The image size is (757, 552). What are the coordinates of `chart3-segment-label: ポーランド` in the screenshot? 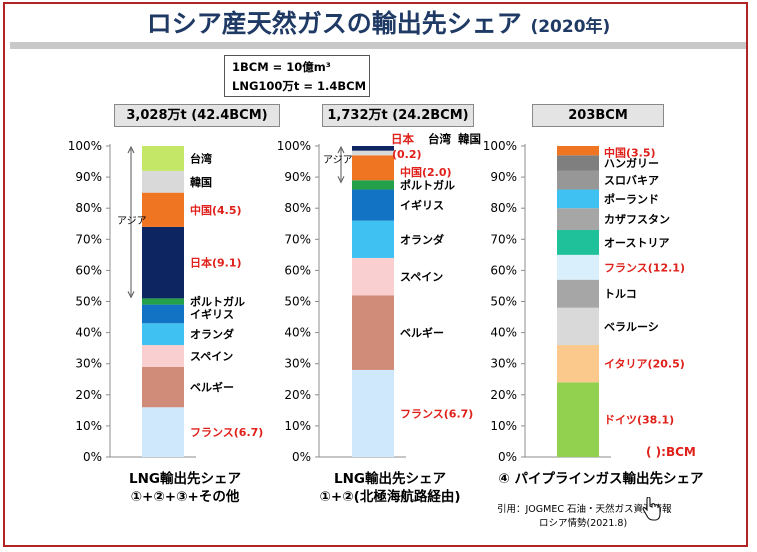 It's located at (631, 199).